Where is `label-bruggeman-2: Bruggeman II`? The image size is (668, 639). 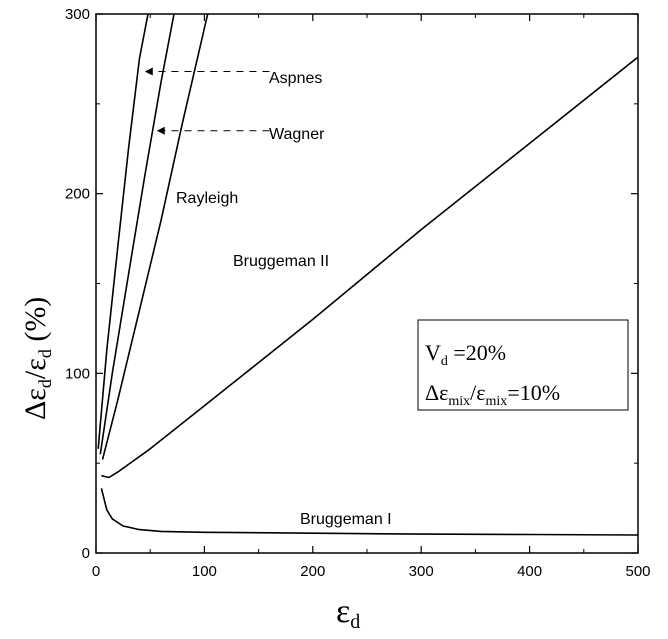 label-bruggeman-2: Bruggeman II is located at coordinates (281, 261).